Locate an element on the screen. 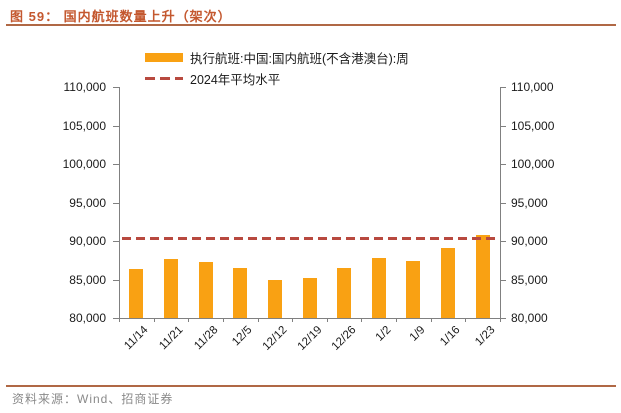 Image resolution: width=621 pixels, height=413 pixels. y-axis-line-right is located at coordinates (500, 203).